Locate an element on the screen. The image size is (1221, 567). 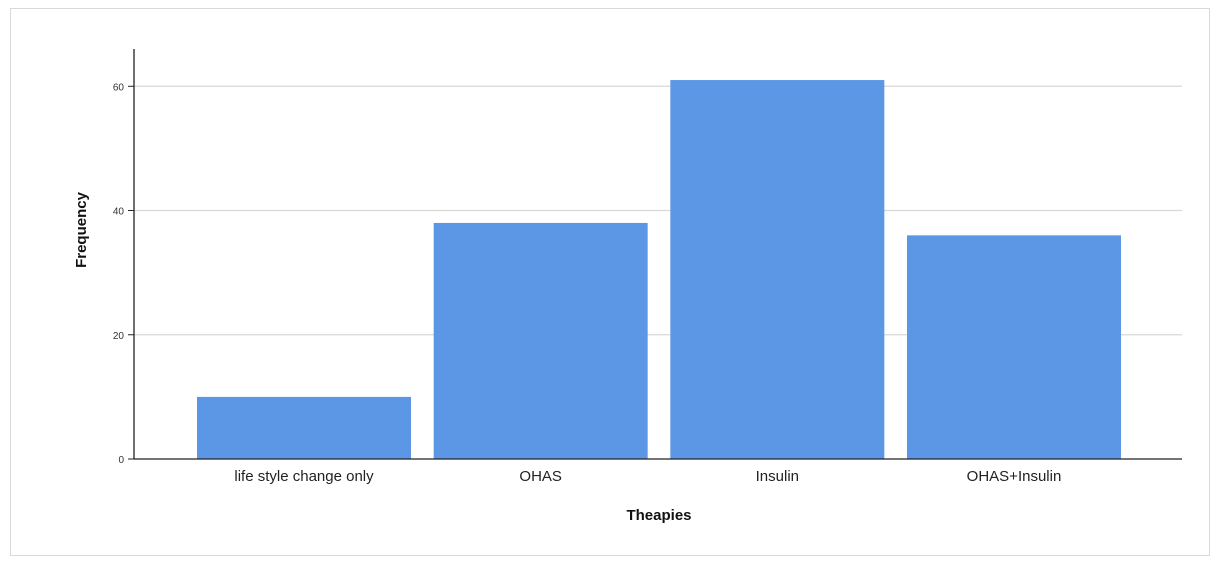
x-tick-label: Insulin is located at coordinates (777, 476).